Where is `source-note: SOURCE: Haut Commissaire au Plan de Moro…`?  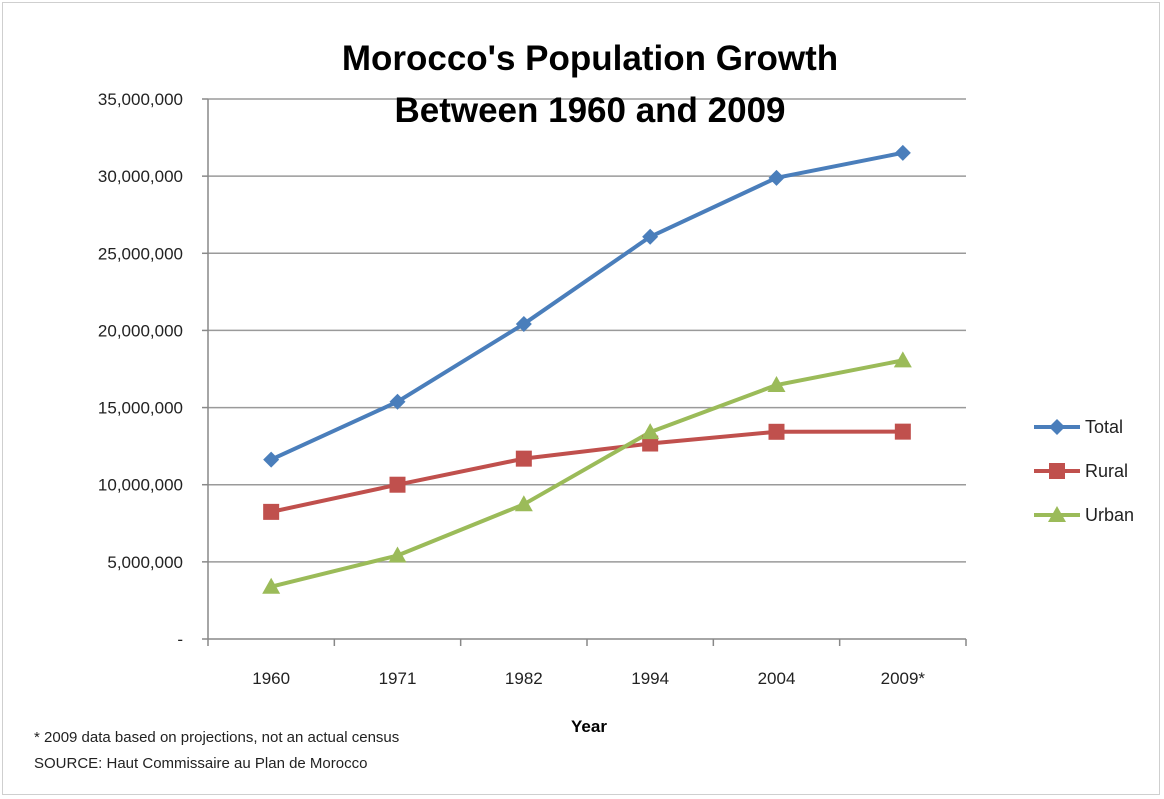 source-note: SOURCE: Haut Commissaire au Plan de Moro… is located at coordinates (200, 763).